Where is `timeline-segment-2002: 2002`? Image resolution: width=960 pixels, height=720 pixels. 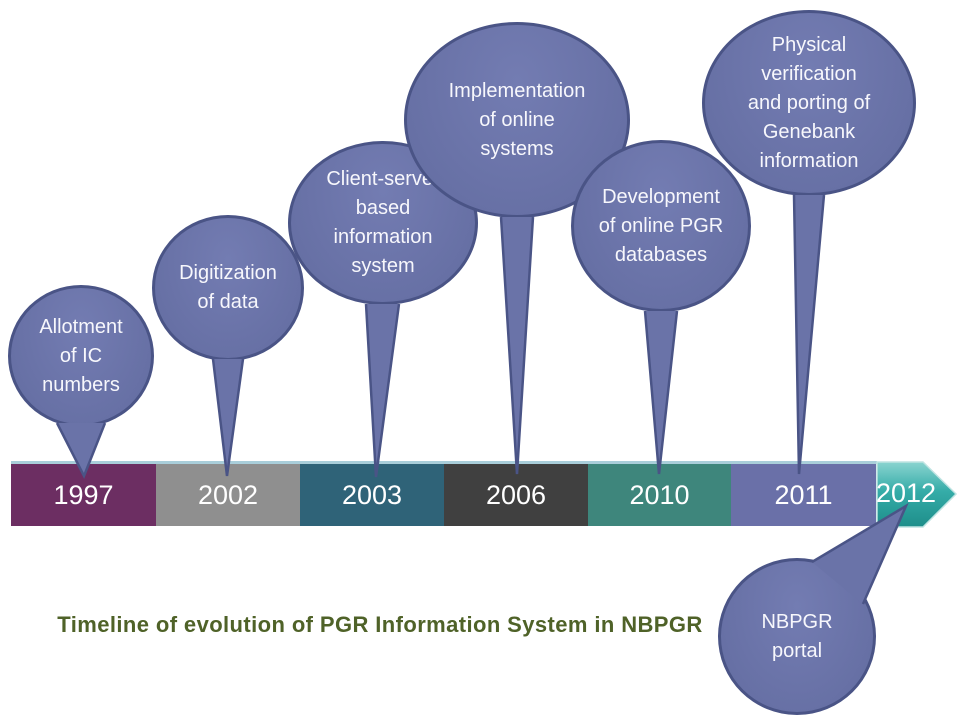
timeline-segment-2002: 2002 is located at coordinates (228, 495).